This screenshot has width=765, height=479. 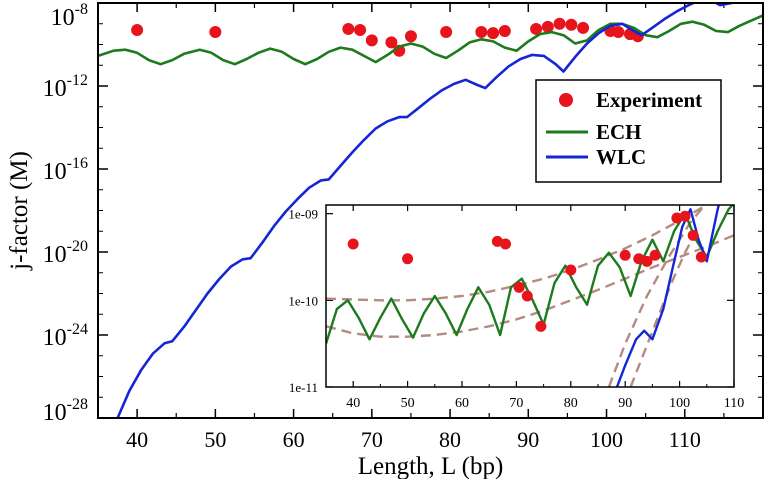 I want to click on inset-x-tick-label: 70, so click(x=516, y=403).